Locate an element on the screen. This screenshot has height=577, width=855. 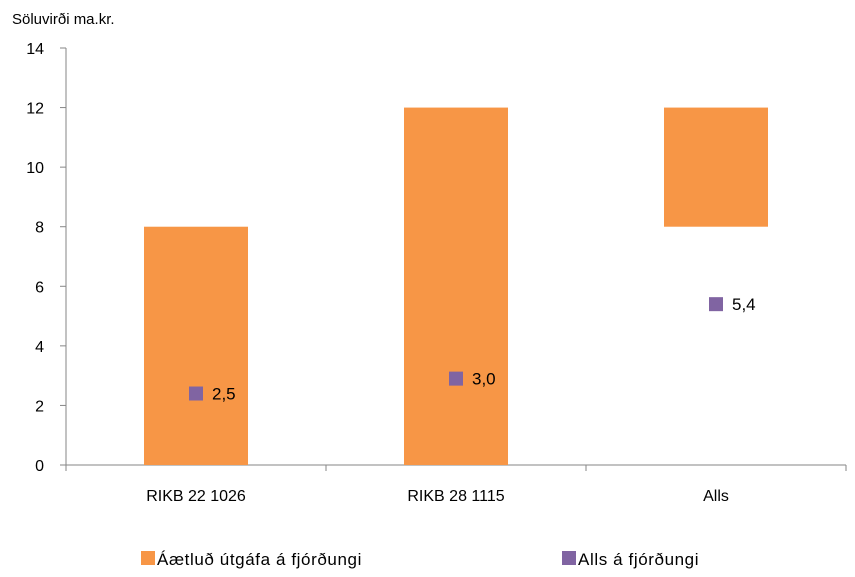
y-tick-label: 10 is located at coordinates (35, 168).